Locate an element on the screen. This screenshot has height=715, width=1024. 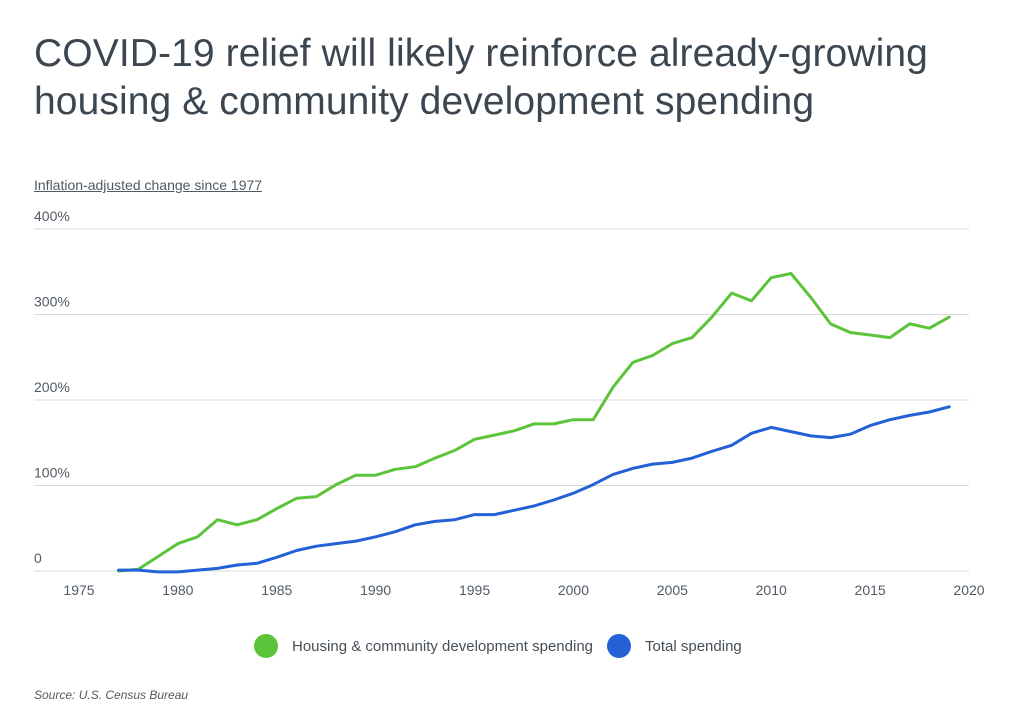
source-note: Source: U.S. Census Bureau is located at coordinates (111, 695).